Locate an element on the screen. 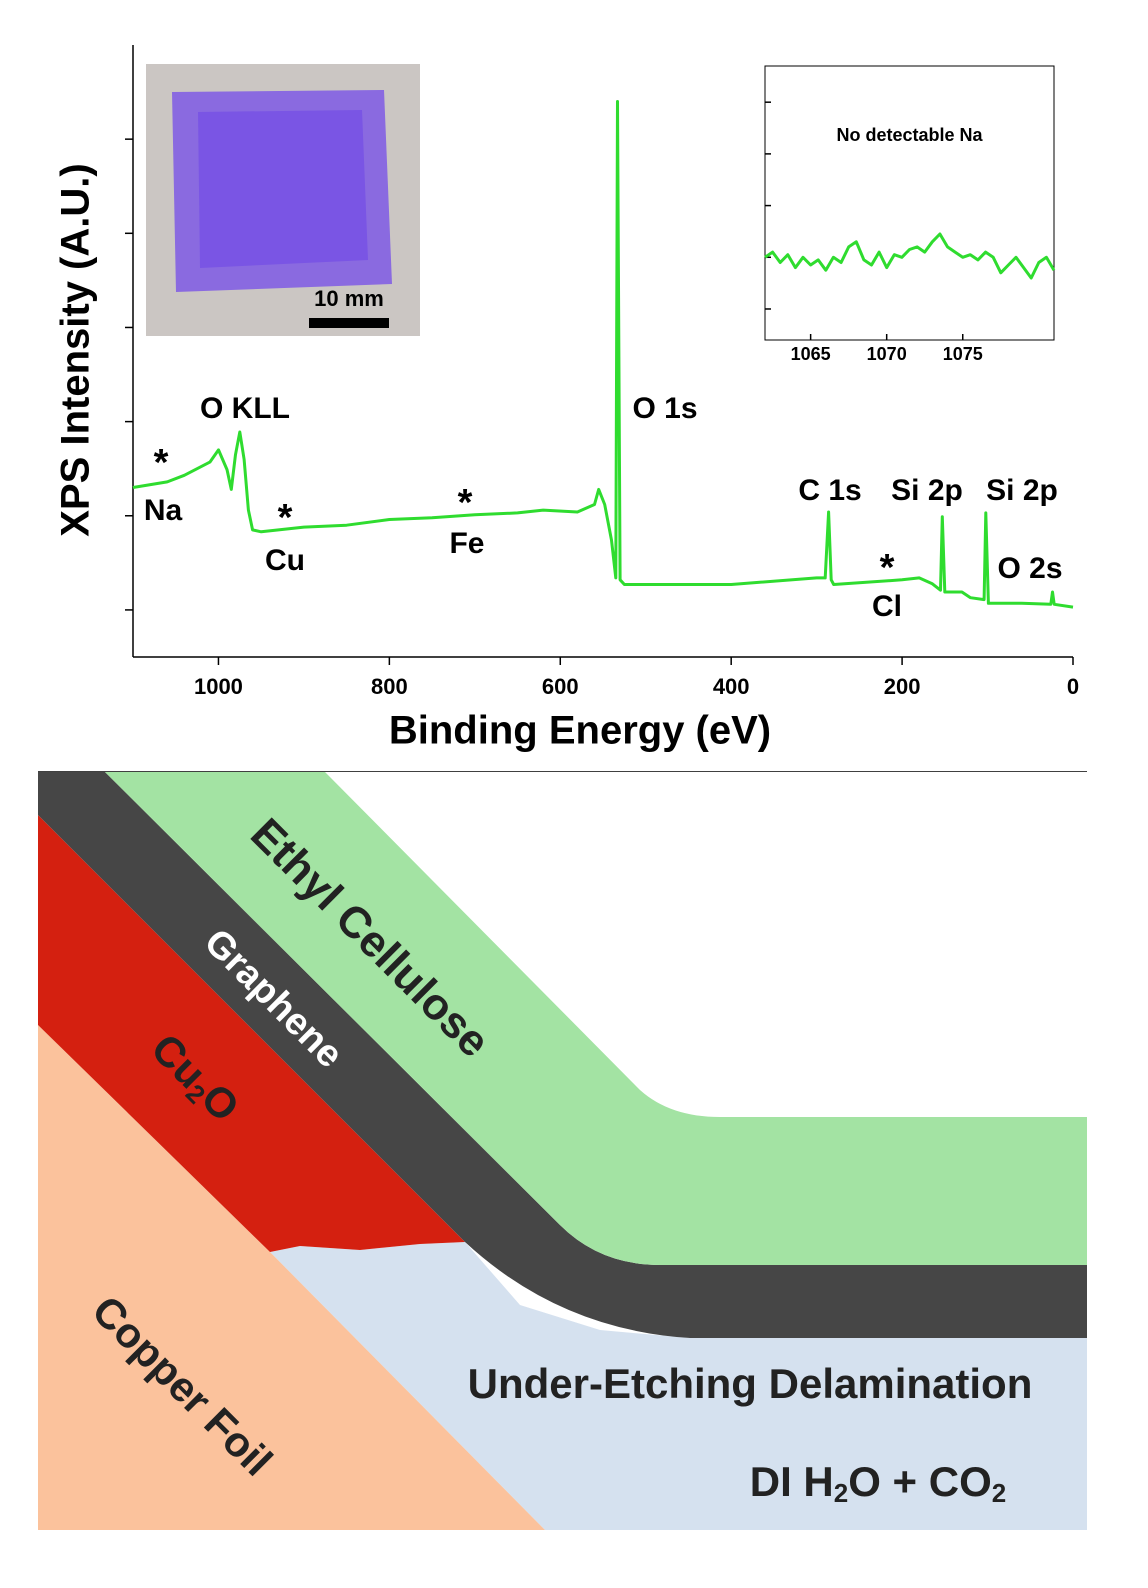 The width and height of the screenshot is (1148, 1588). peak-label: Fe is located at coordinates (466, 543).